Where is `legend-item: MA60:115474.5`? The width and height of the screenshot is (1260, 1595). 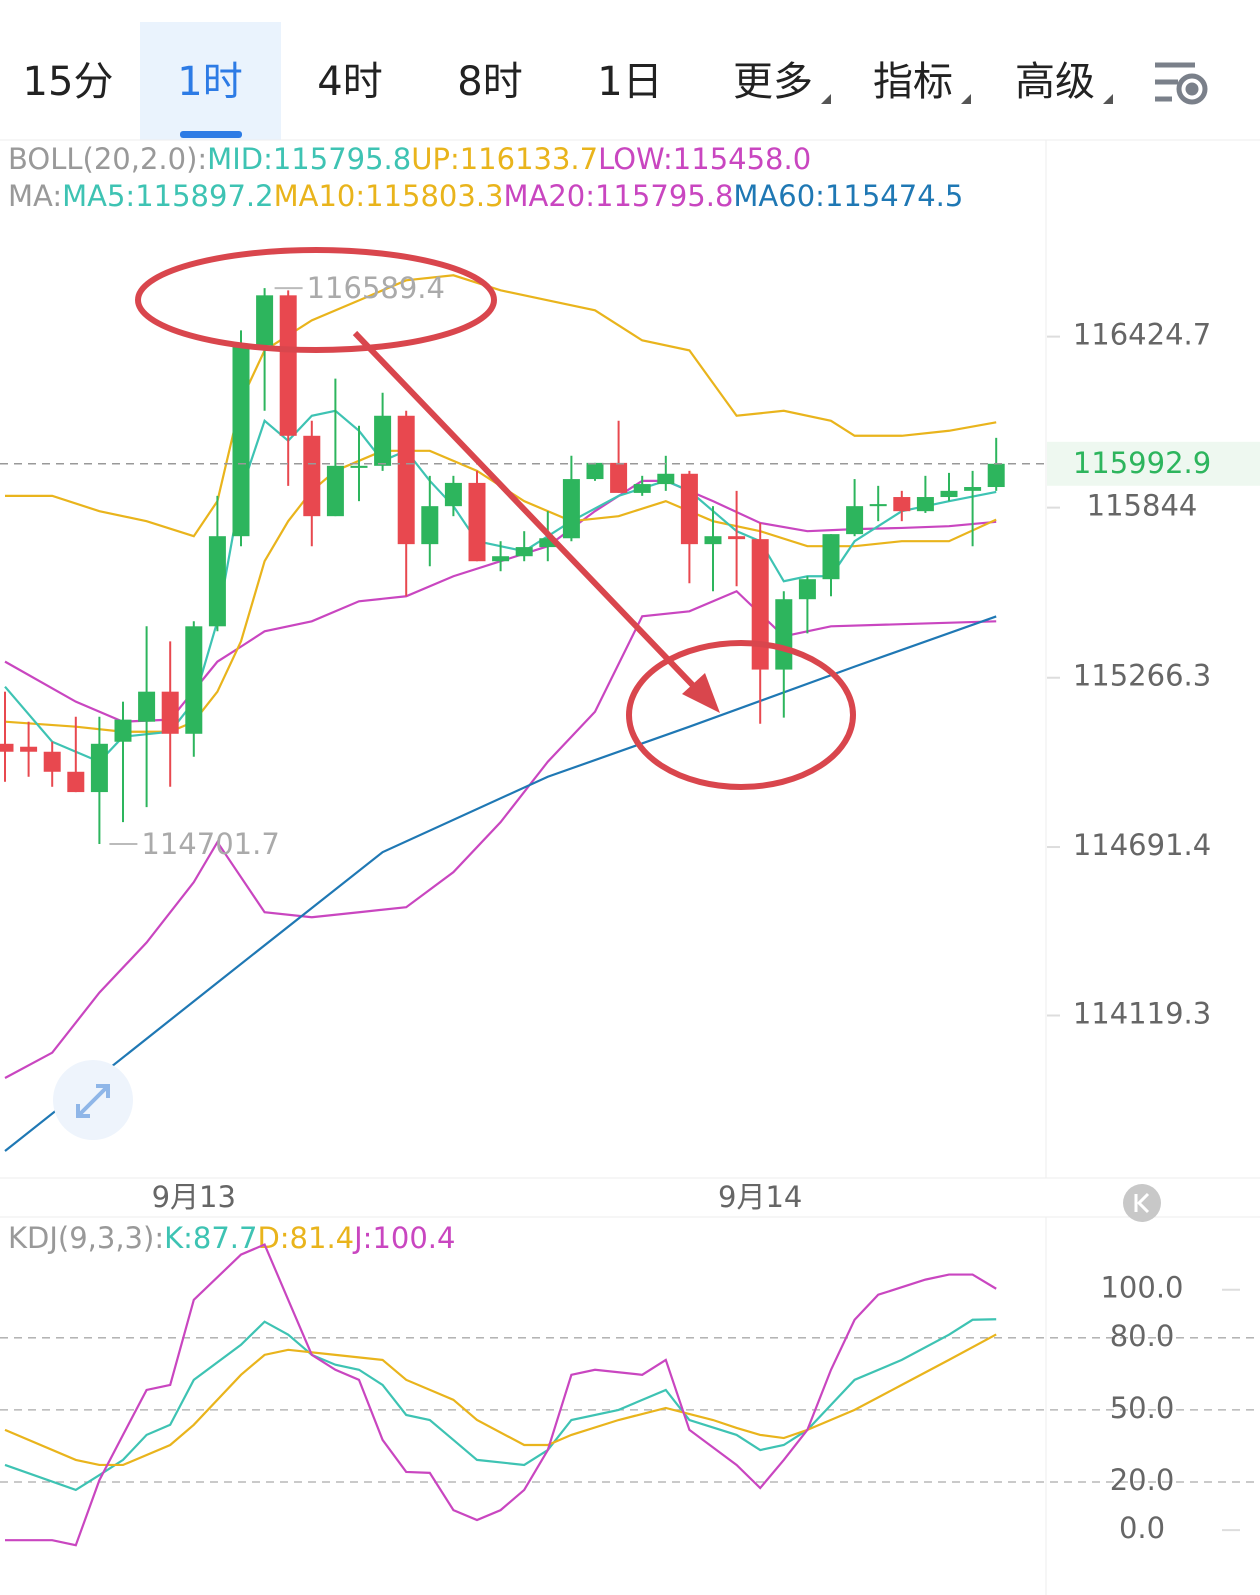 legend-item: MA60:115474.5 is located at coordinates (848, 196).